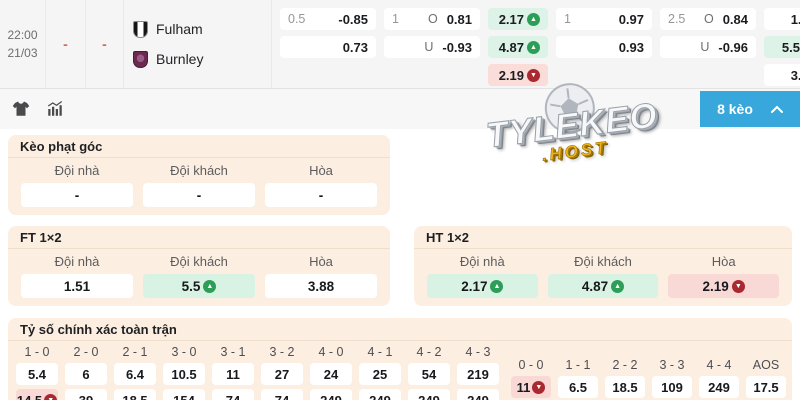 The image size is (800, 400). What do you see at coordinates (705, 47) in the screenshot?
I see `under-label: U` at bounding box center [705, 47].